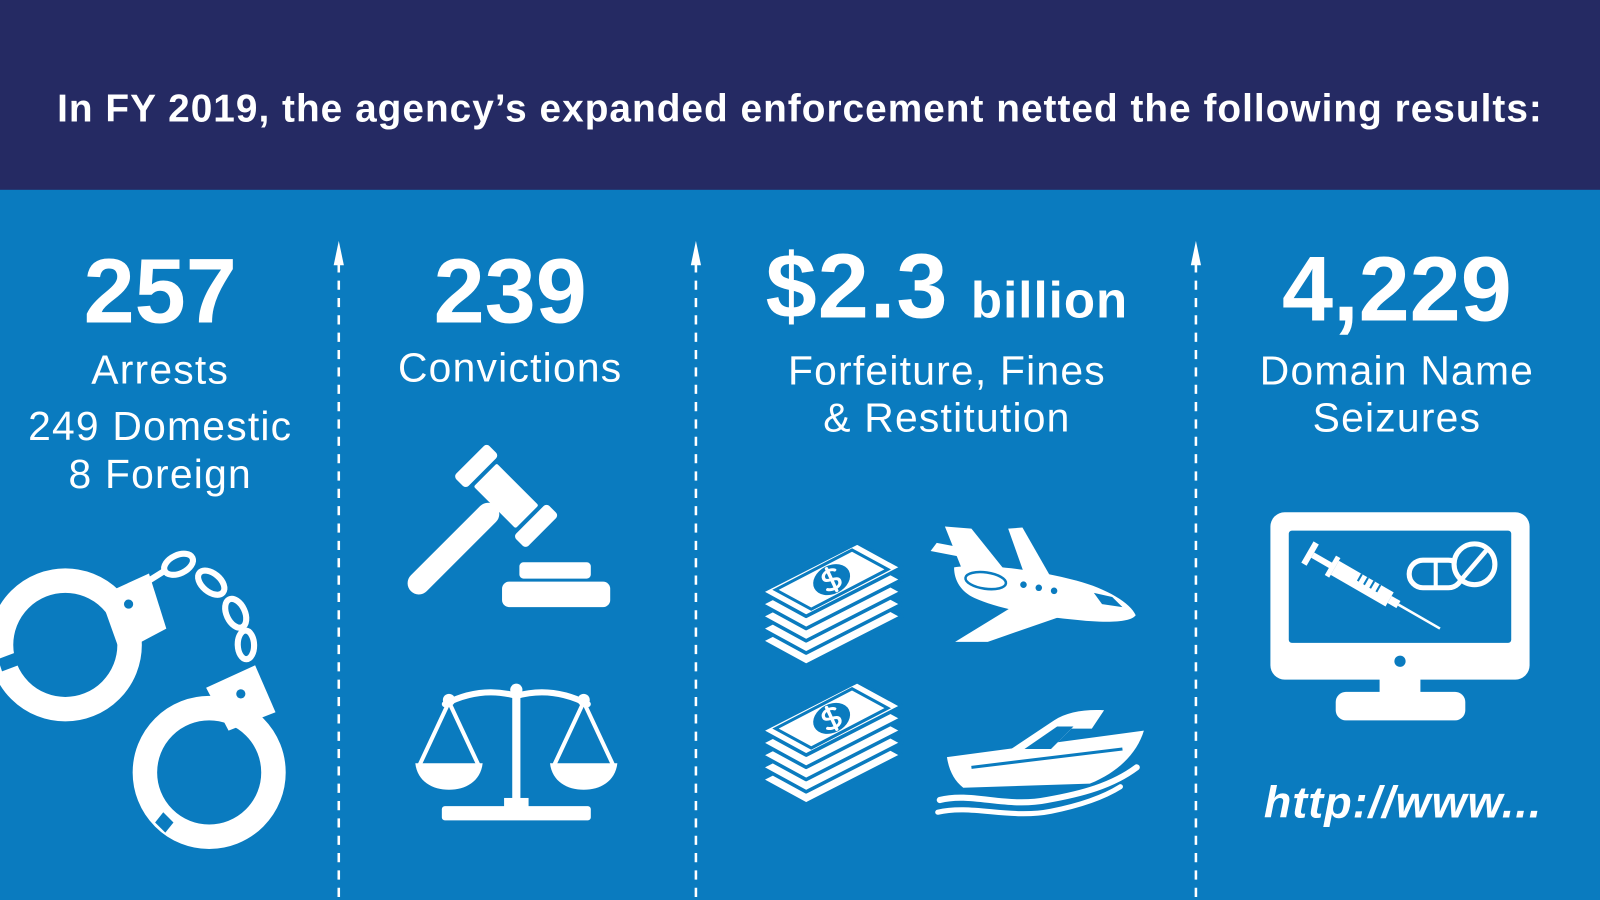 This screenshot has width=1600, height=900. I want to click on private-jet-icon, so click(1033, 584).